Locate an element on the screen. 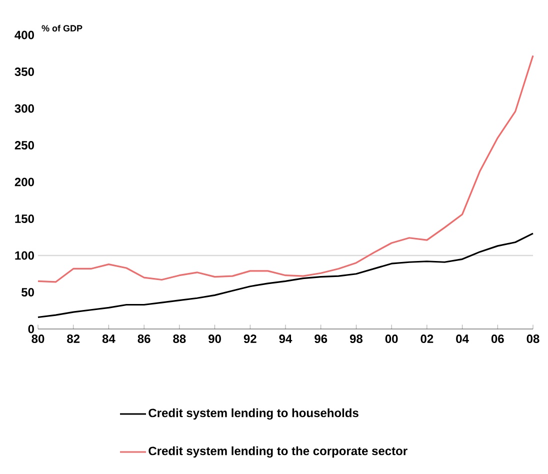  legend-label: Credit system lending to households is located at coordinates (253, 414).